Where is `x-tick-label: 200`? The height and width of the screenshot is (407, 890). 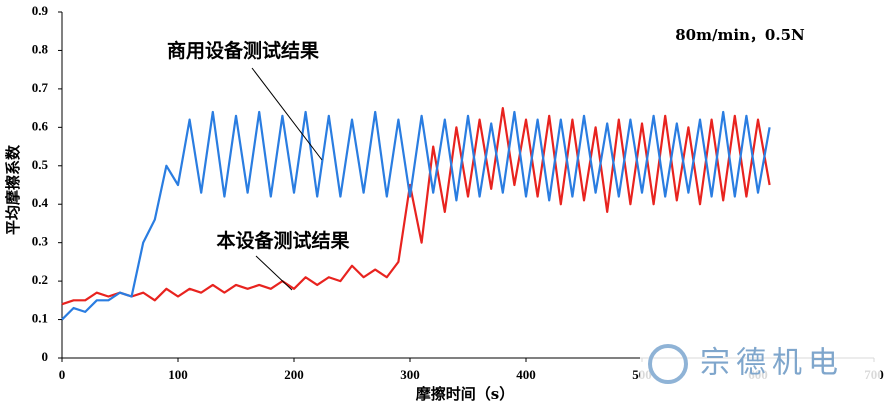 x-tick-label: 200 is located at coordinates (294, 374).